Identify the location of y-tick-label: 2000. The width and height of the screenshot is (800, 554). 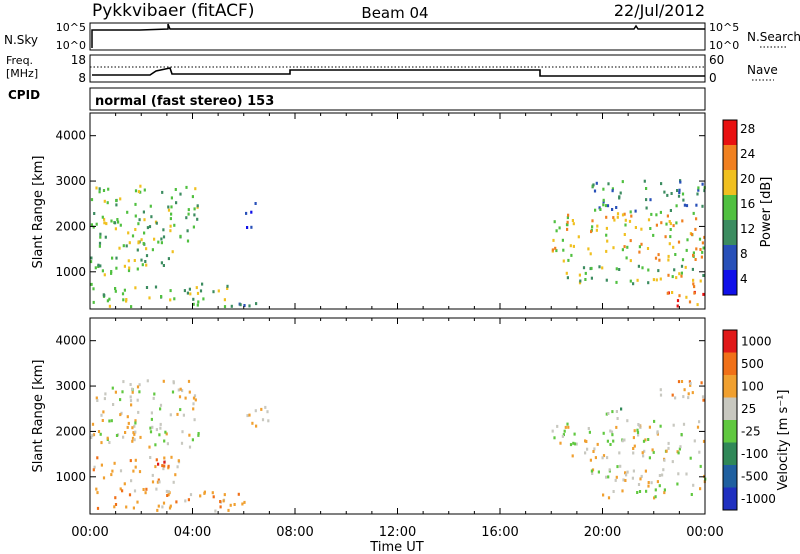
(70, 226).